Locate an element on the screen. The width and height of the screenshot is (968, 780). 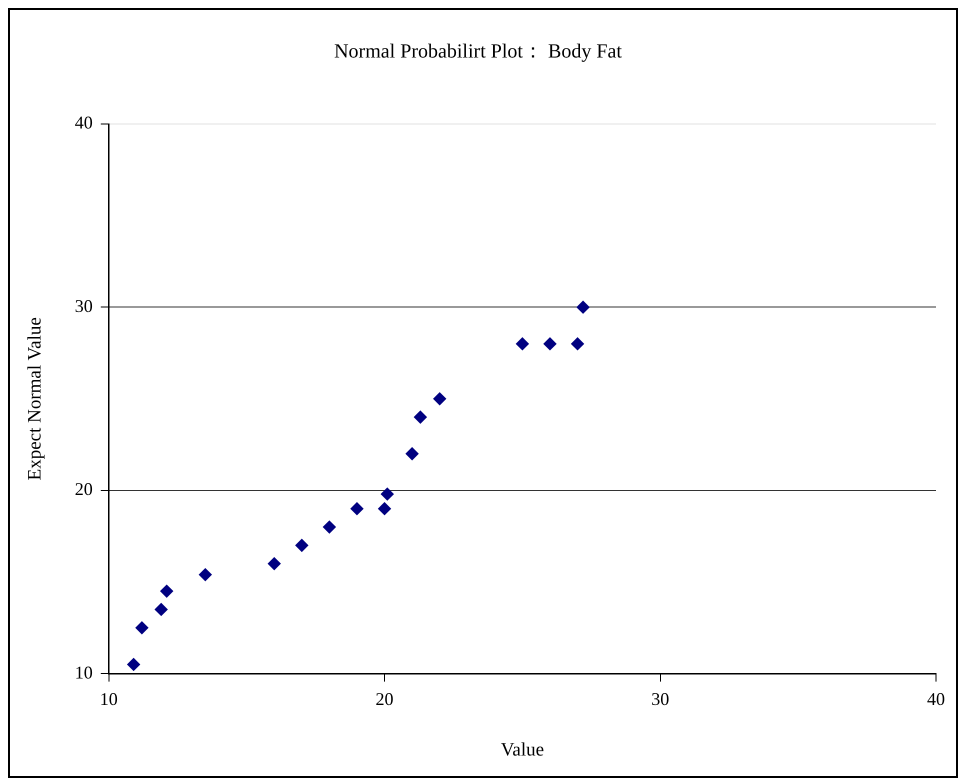
x-axis-title: Value is located at coordinates (522, 750).